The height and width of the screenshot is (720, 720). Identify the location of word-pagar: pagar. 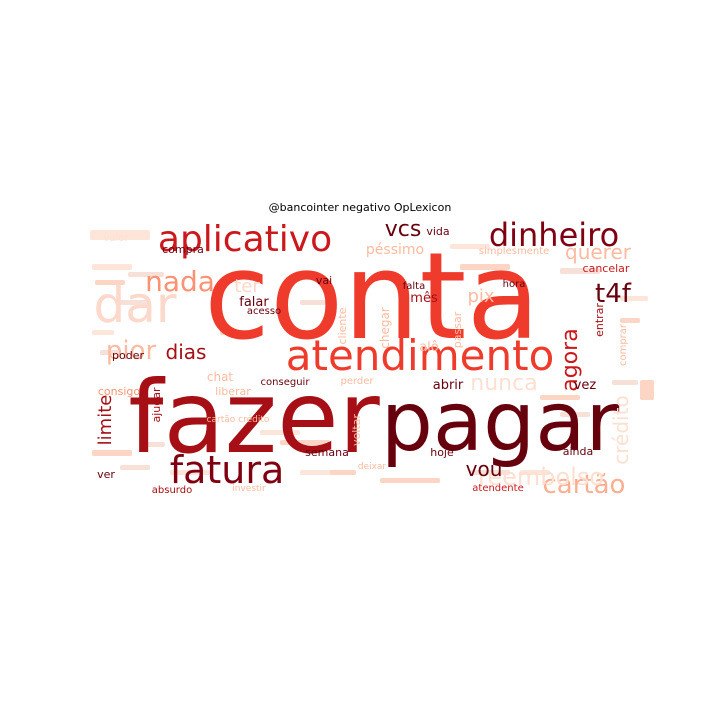
(500, 422).